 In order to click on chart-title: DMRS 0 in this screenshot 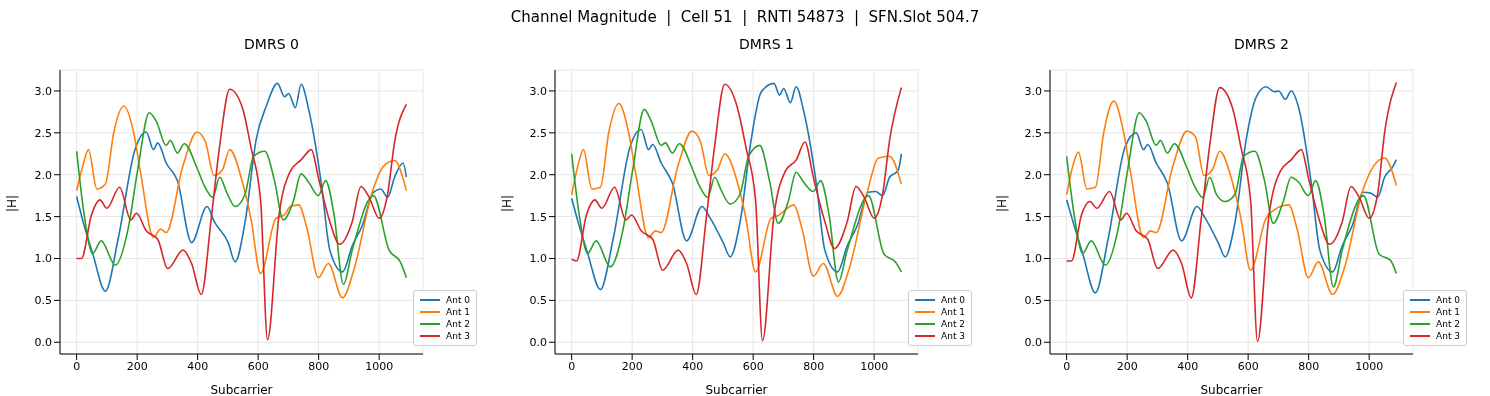, I will do `click(271, 44)`.